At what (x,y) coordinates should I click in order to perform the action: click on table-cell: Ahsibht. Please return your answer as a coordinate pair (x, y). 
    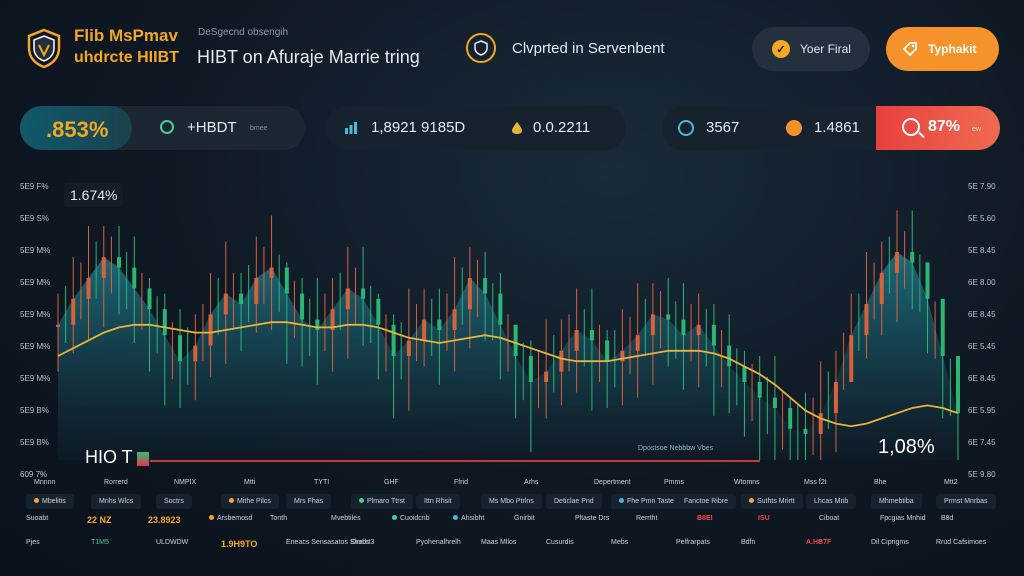
    Looking at the image, I should click on (468, 518).